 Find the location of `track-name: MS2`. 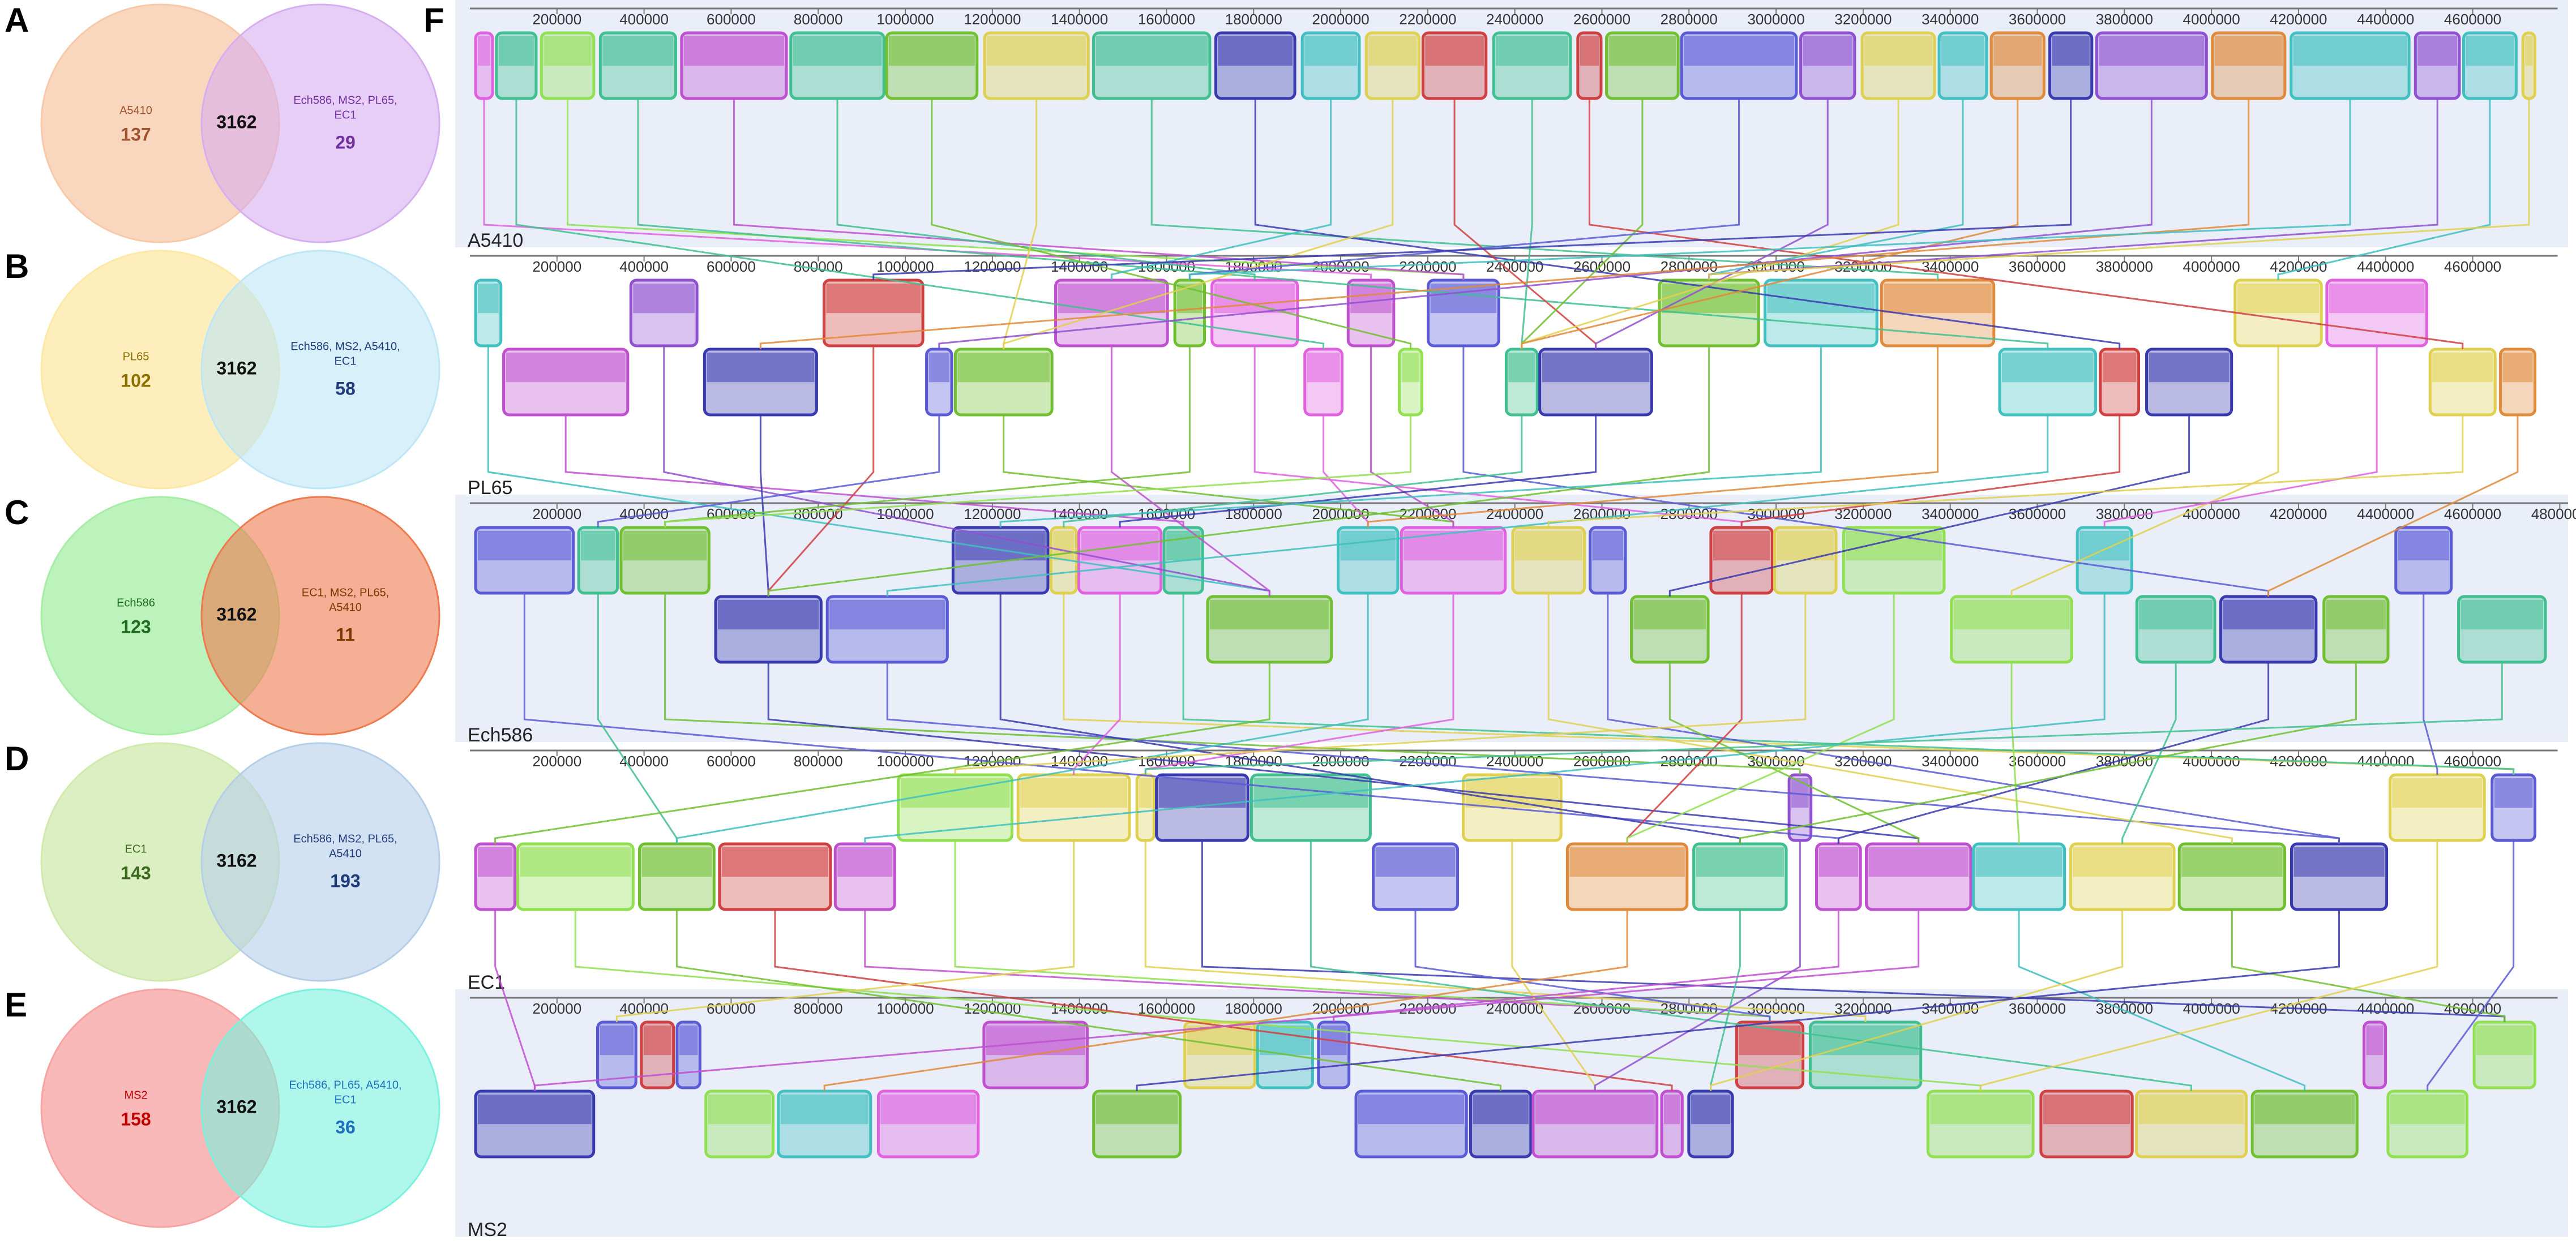

track-name: MS2 is located at coordinates (487, 1230).